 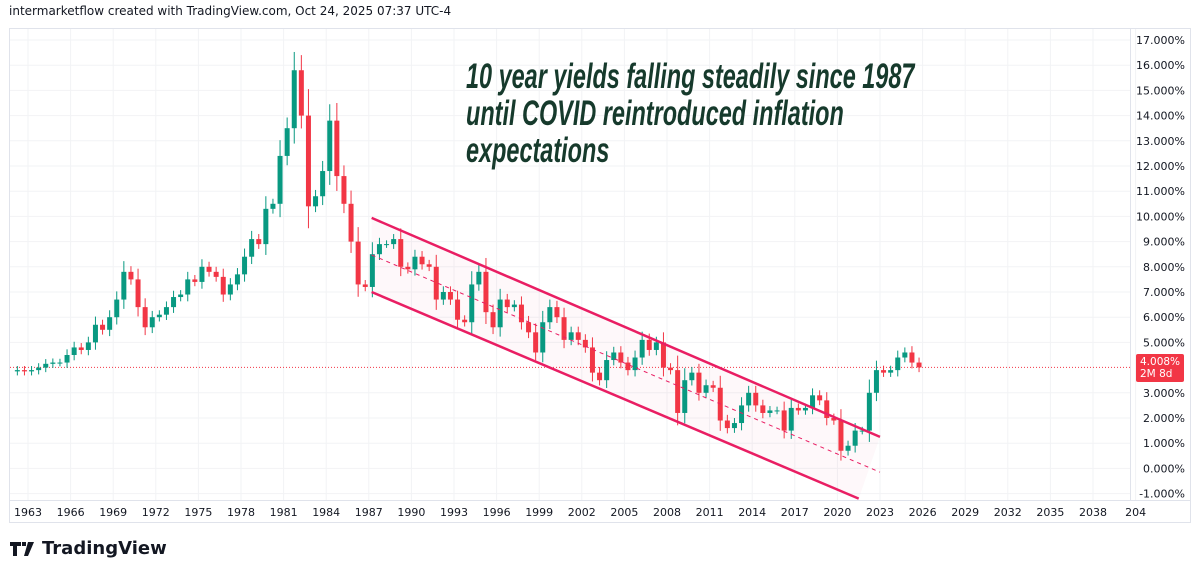 I want to click on y-tick-label: 12.000%, so click(x=1160, y=166).